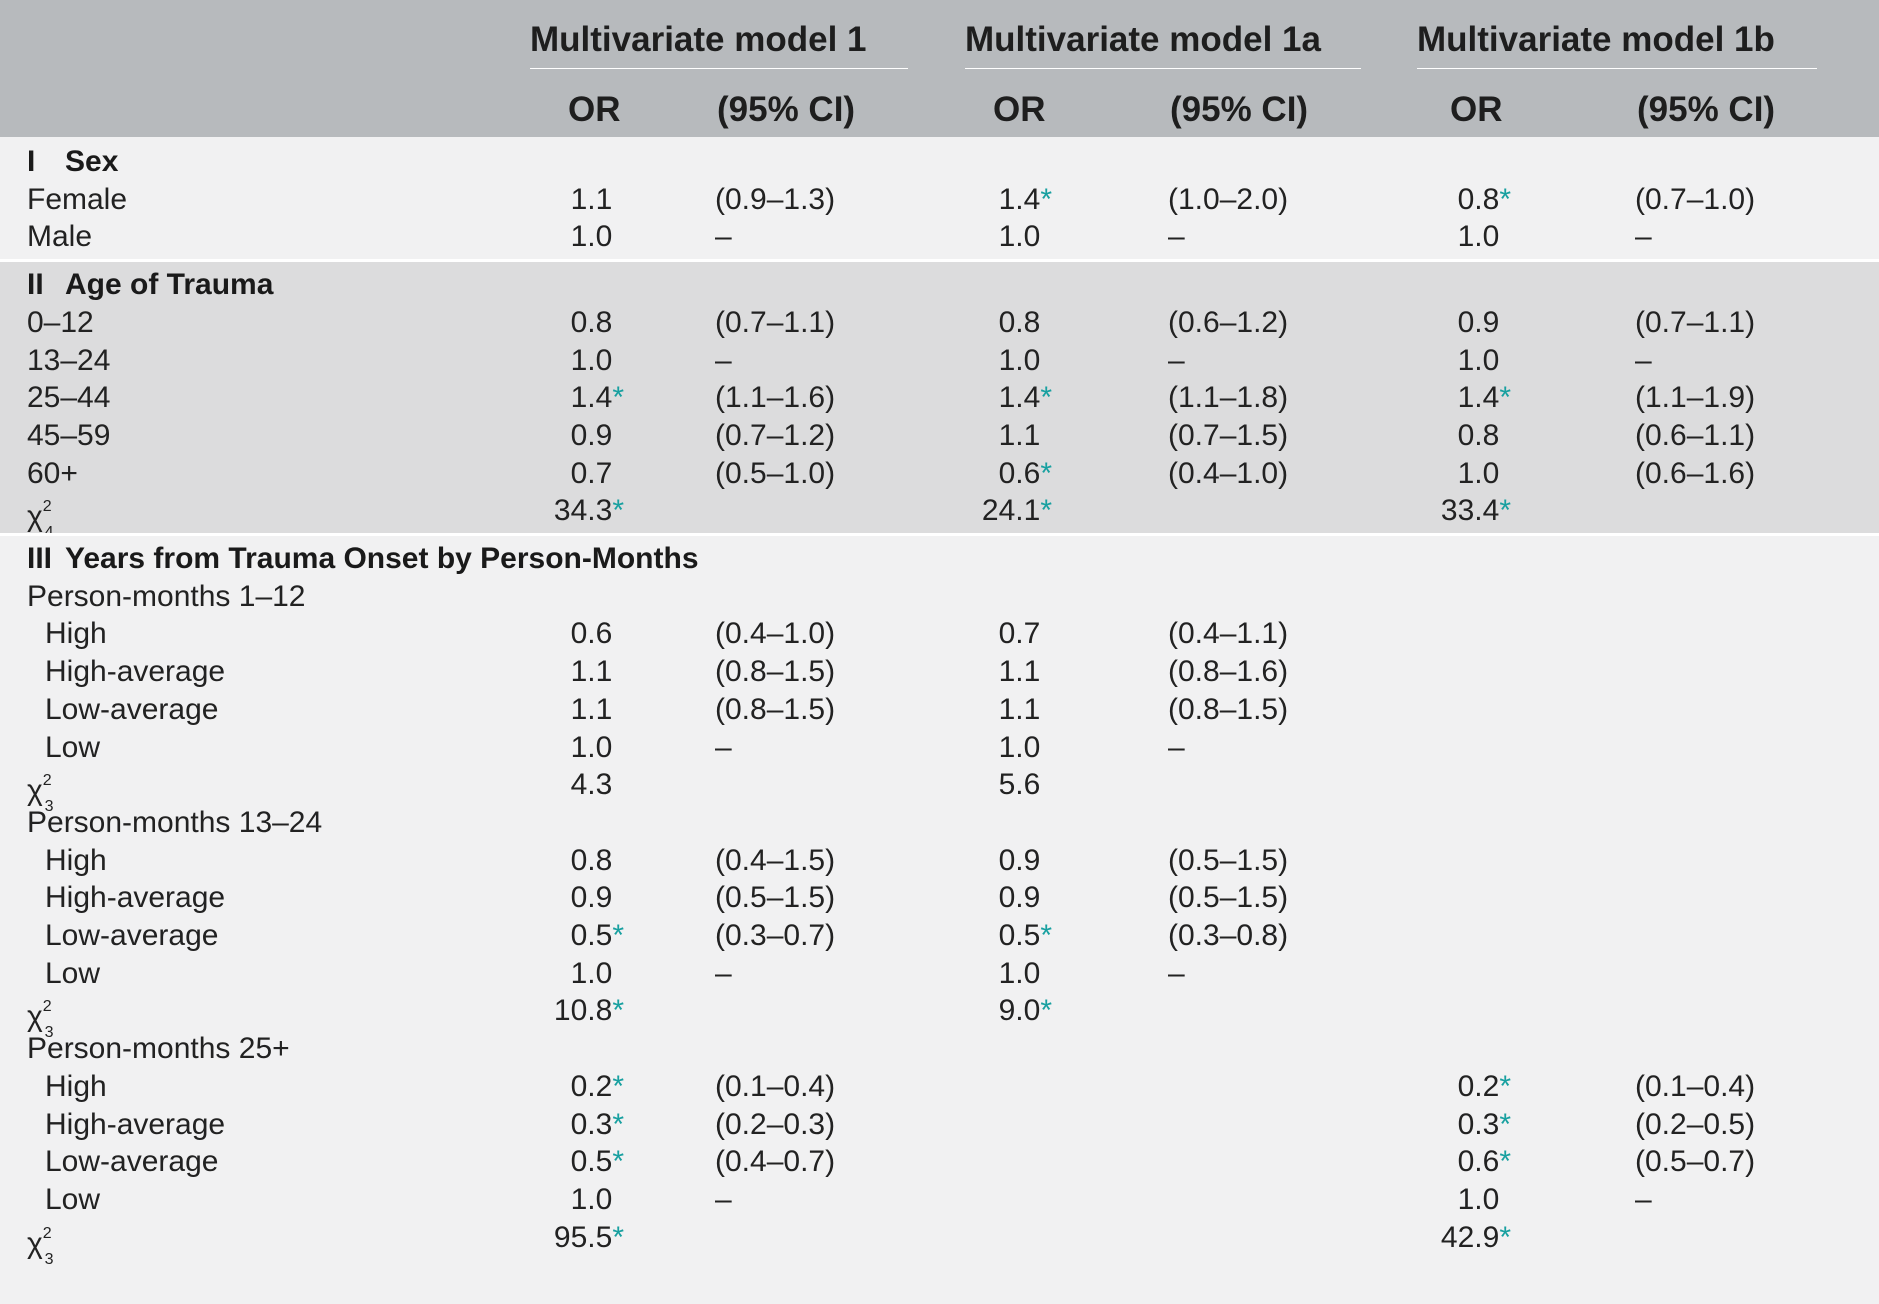 The image size is (1879, 1304). Describe the element at coordinates (1228, 672) in the screenshot. I see `ci-value-model-2: (0.8–1.6)` at that location.